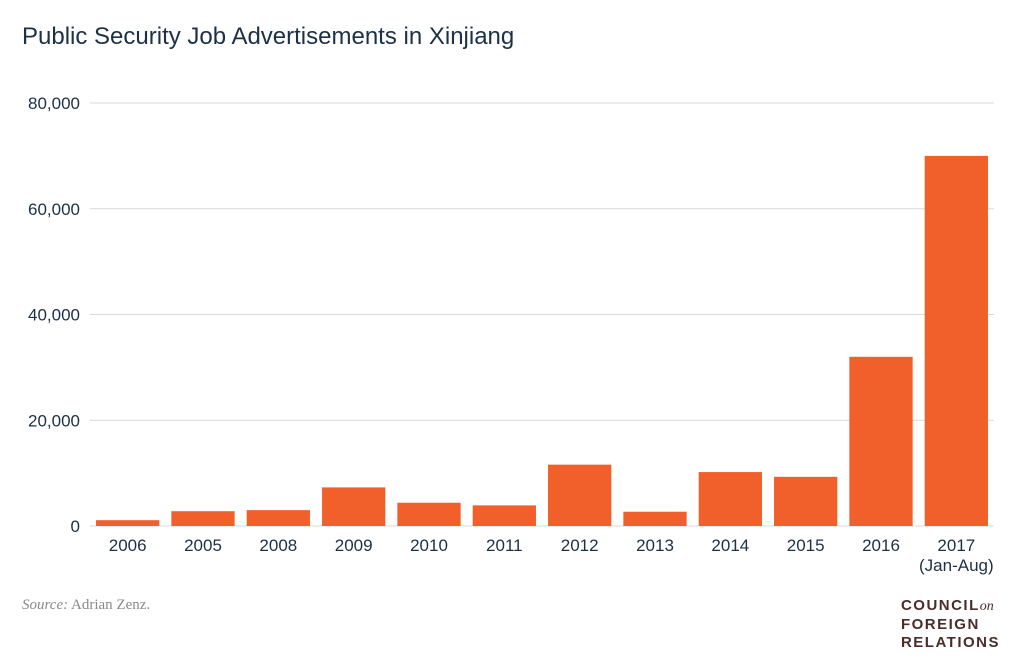 The height and width of the screenshot is (667, 1024). Describe the element at coordinates (580, 545) in the screenshot. I see `x-tick-label: 2012` at that location.